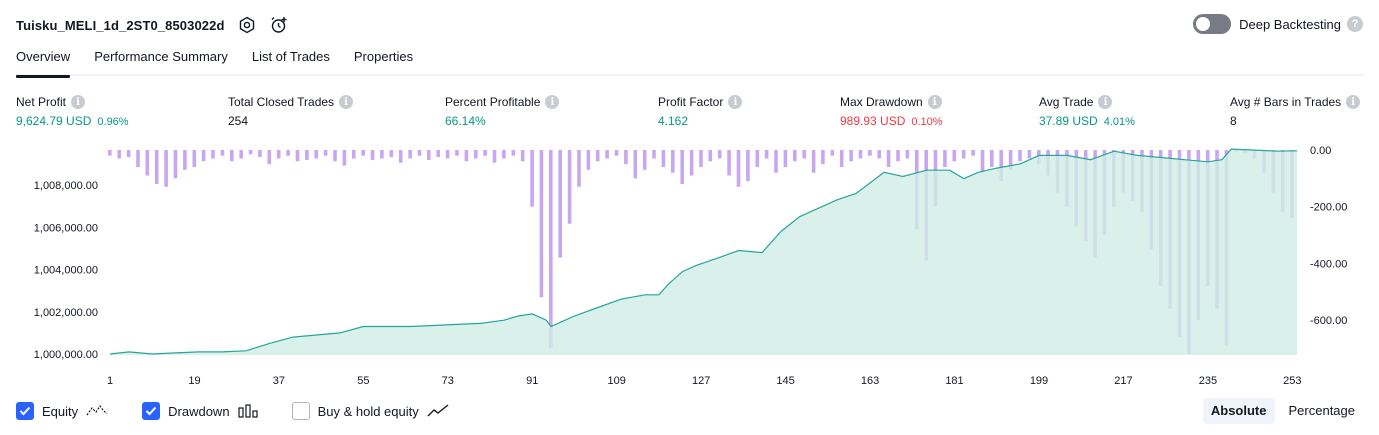 Image resolution: width=1379 pixels, height=435 pixels. I want to click on tab-overview: Overview, so click(43, 62).